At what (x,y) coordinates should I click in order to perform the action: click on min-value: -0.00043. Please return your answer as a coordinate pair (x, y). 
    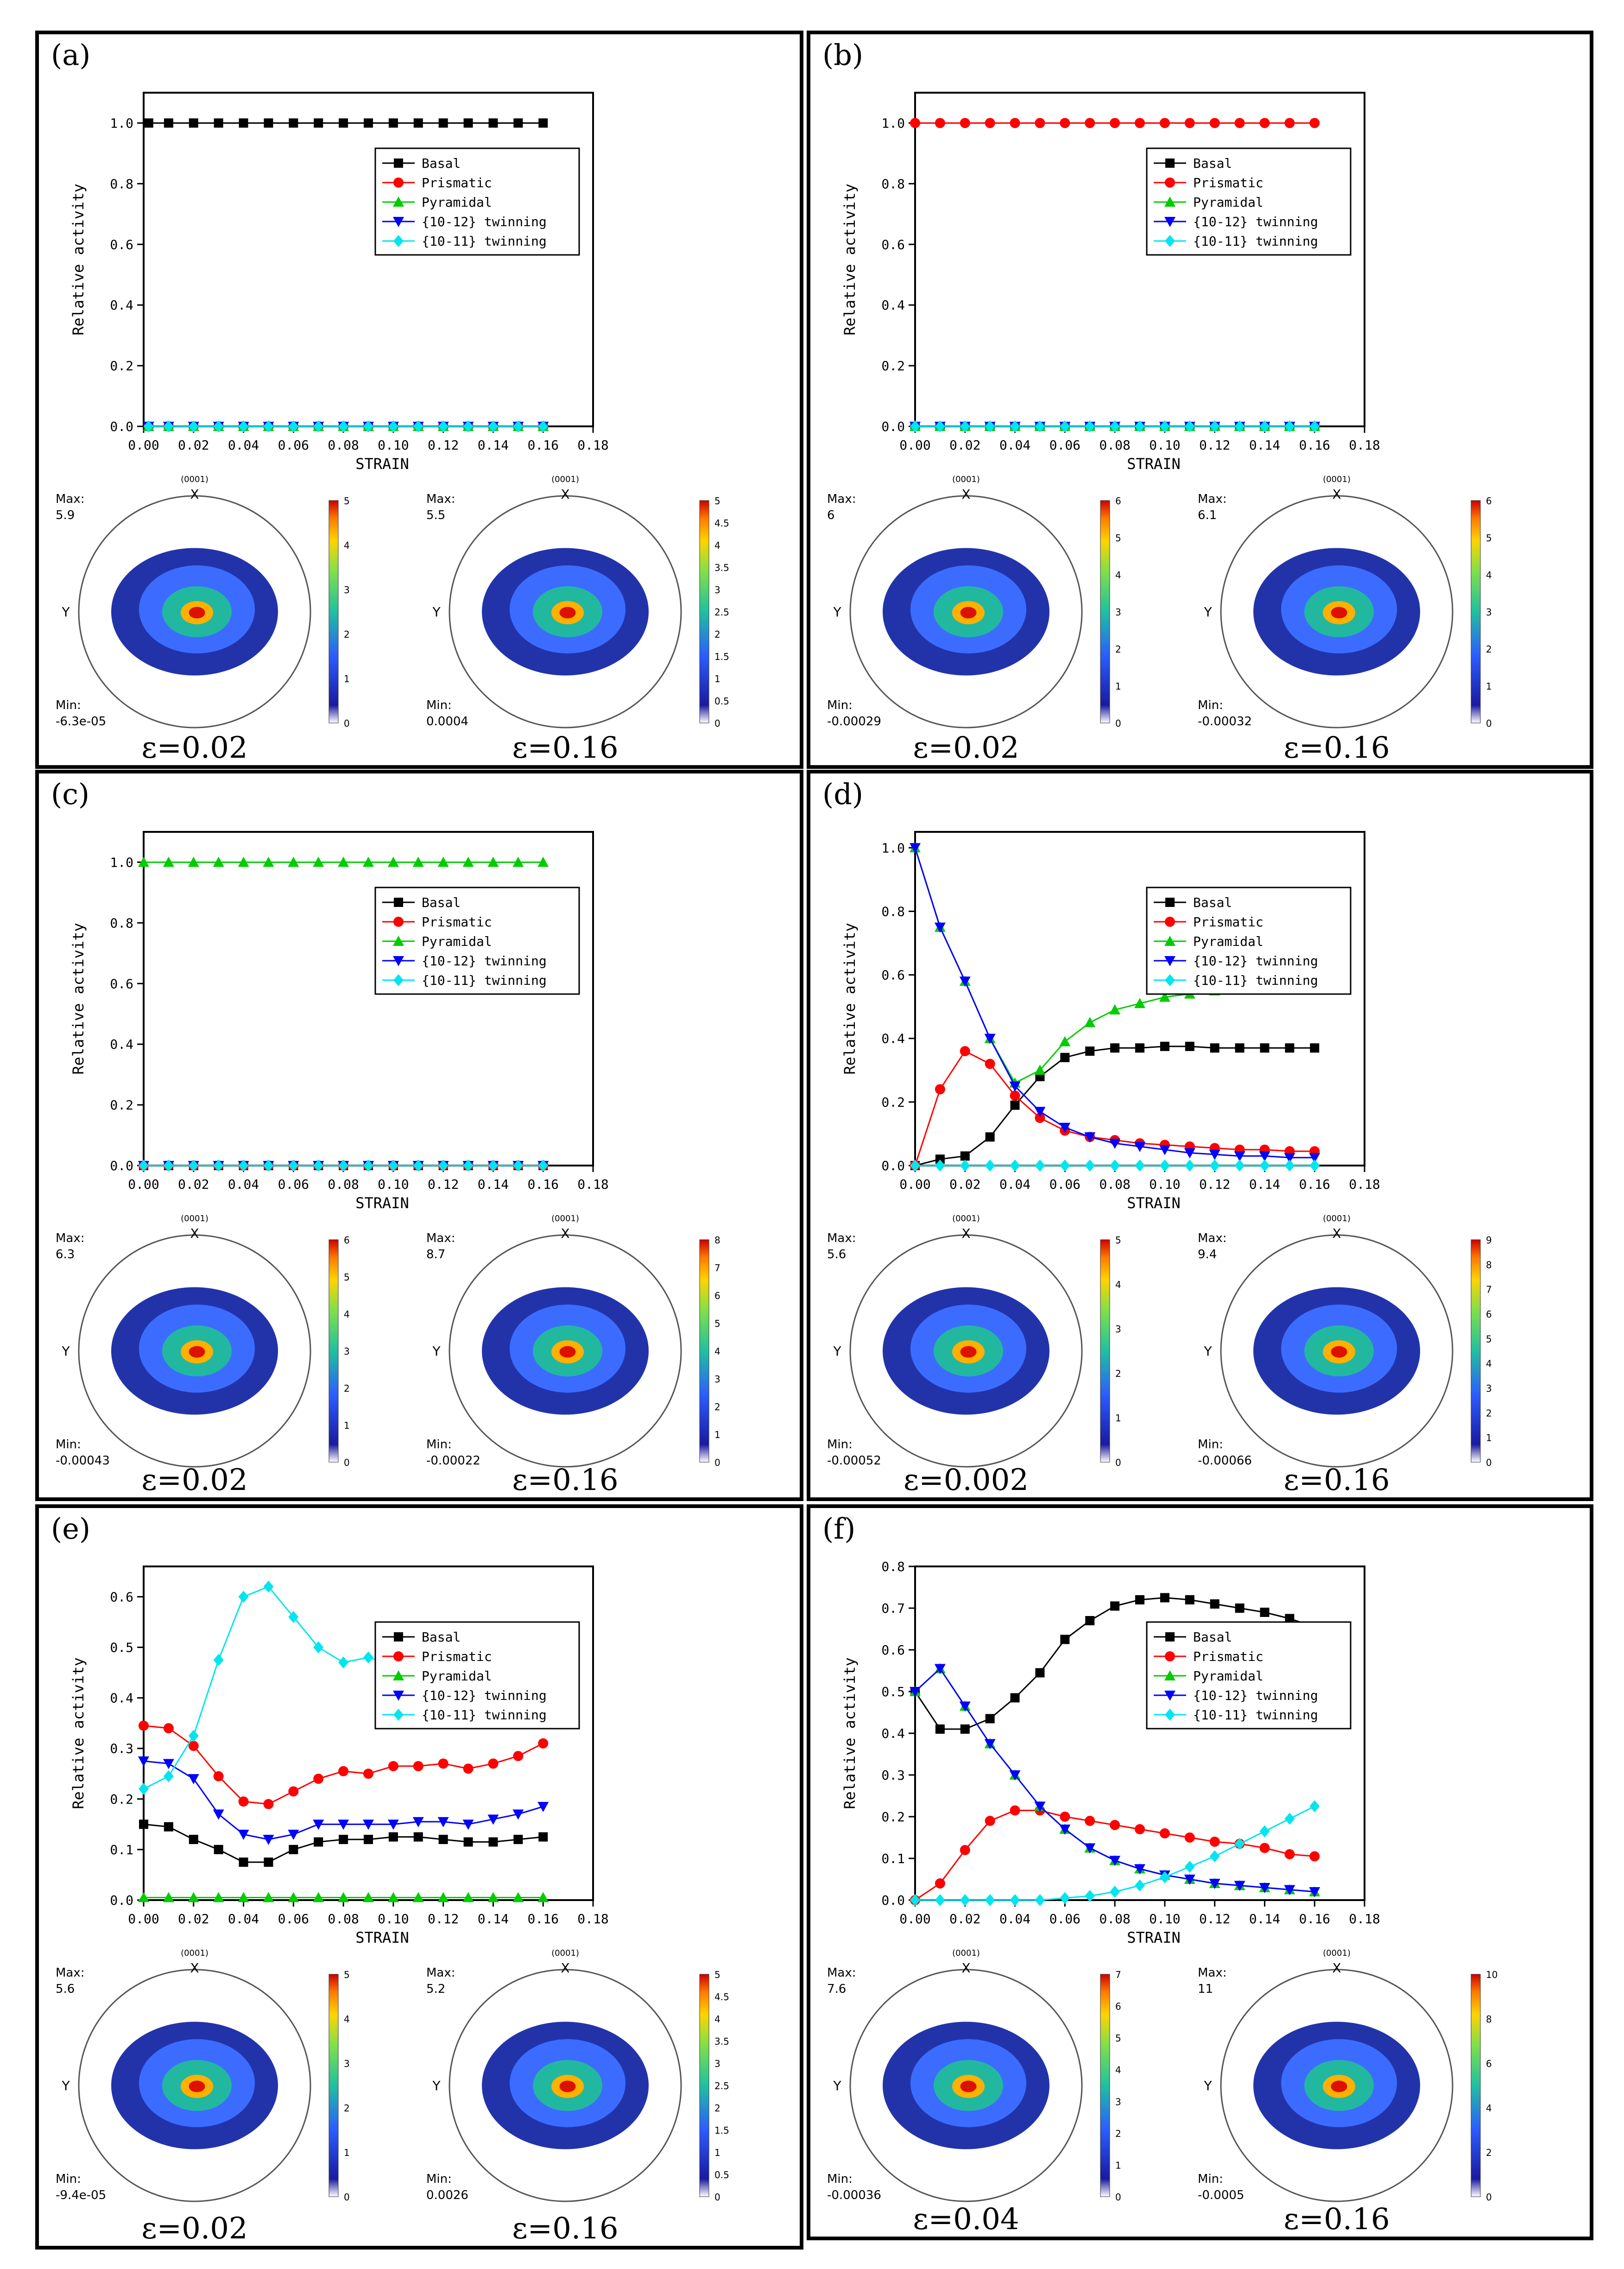
    Looking at the image, I should click on (83, 1461).